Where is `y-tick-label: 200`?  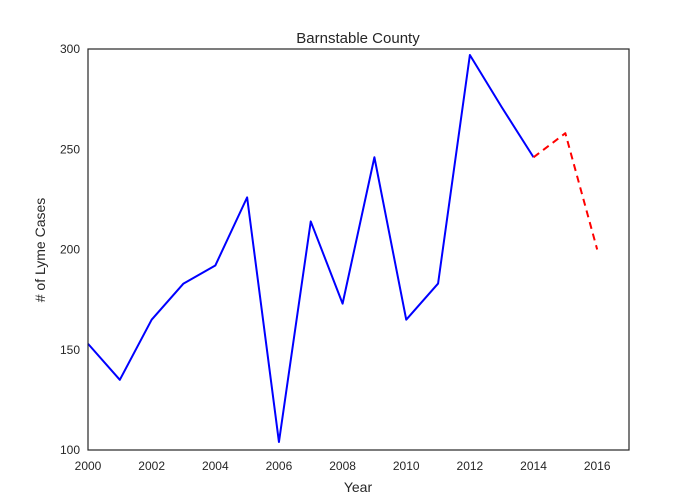 y-tick-label: 200 is located at coordinates (70, 250).